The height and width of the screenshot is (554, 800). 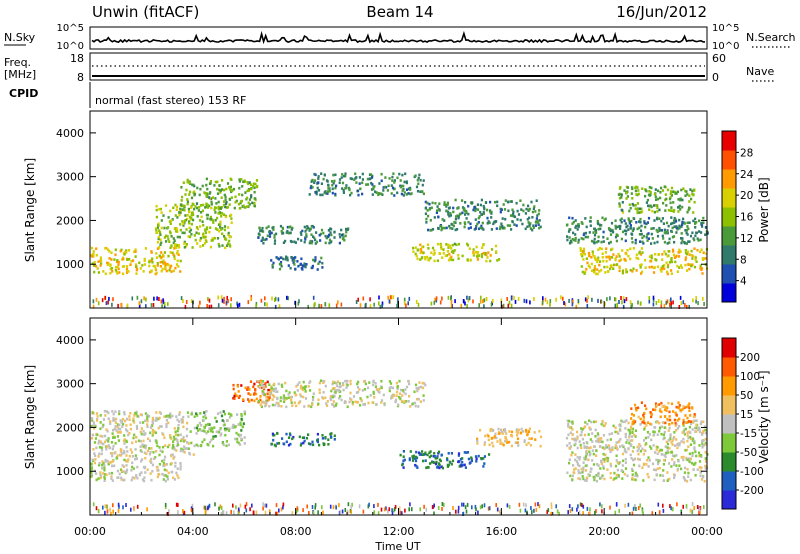 What do you see at coordinates (70, 133) in the screenshot?
I see `y-tick-label: 4000` at bounding box center [70, 133].